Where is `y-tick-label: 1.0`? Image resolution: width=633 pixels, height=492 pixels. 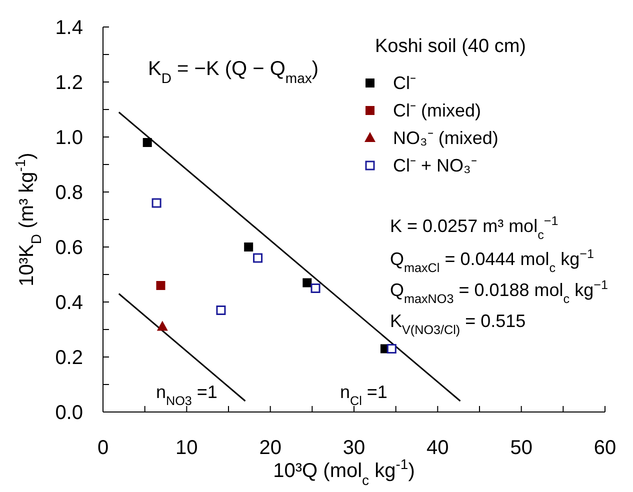
y-tick-label: 1.0 is located at coordinates (69, 138).